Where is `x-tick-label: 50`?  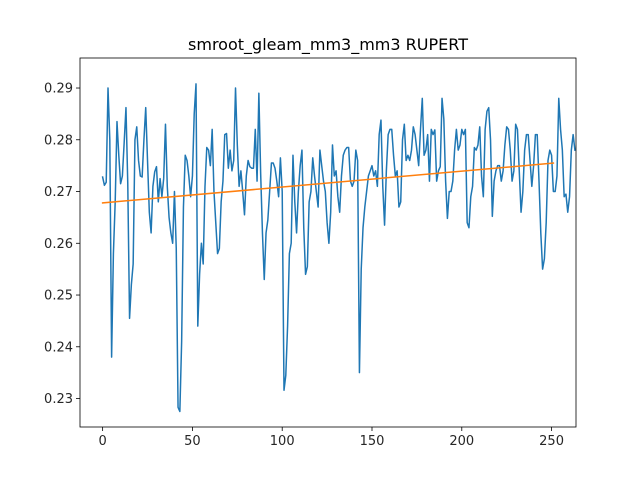
x-tick-label: 50 is located at coordinates (192, 441).